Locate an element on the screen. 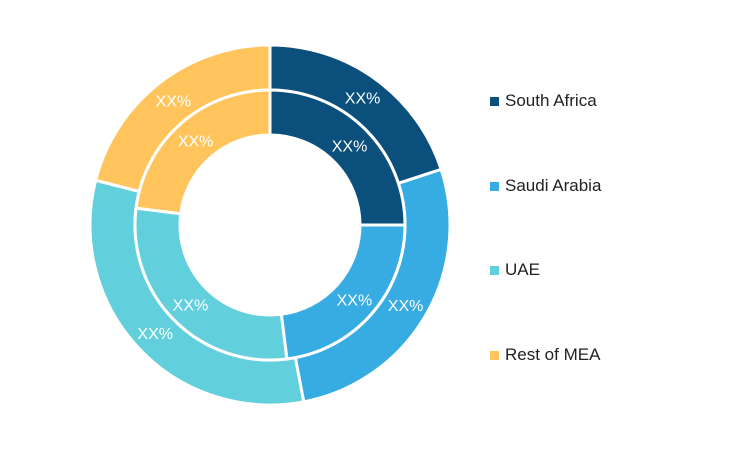 The height and width of the screenshot is (450, 750). outer-label-saudi-arabia: XX% is located at coordinates (406, 306).